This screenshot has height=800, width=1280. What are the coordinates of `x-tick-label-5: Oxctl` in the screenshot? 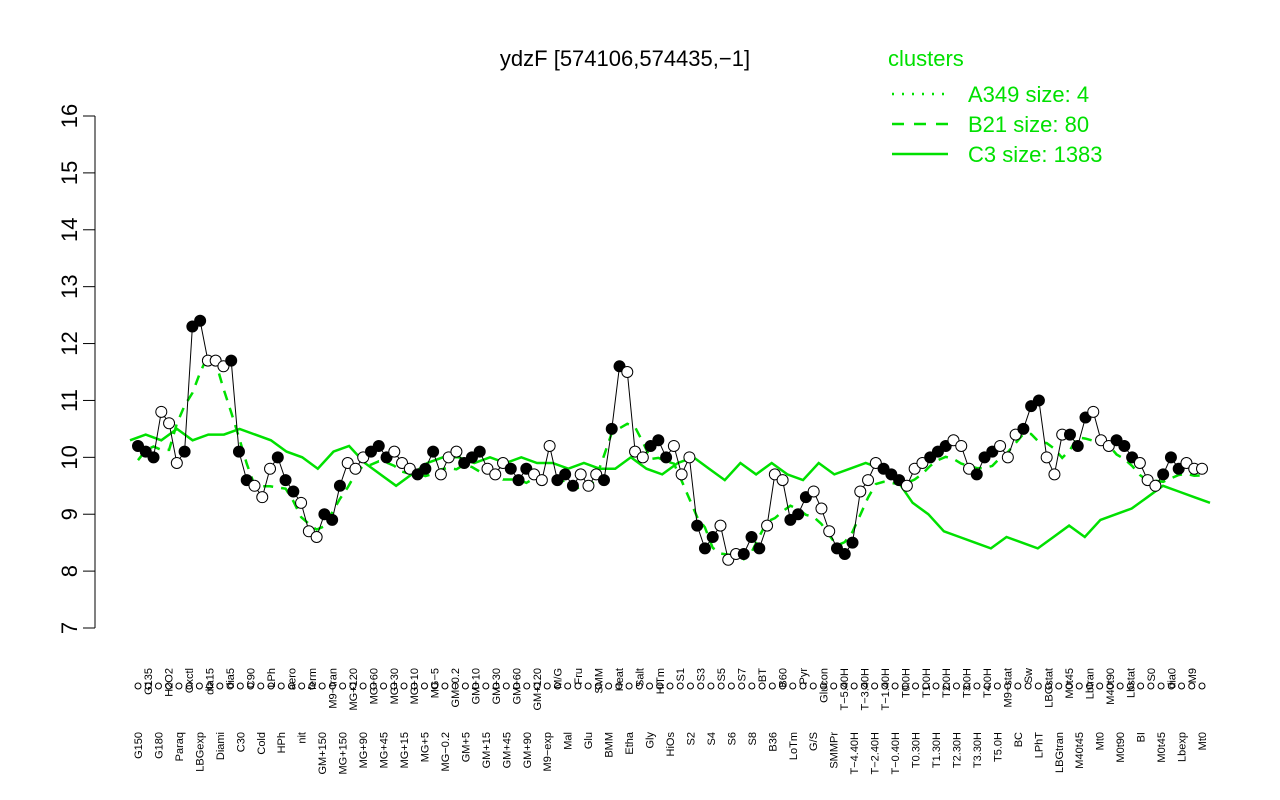 It's located at (190, 680).